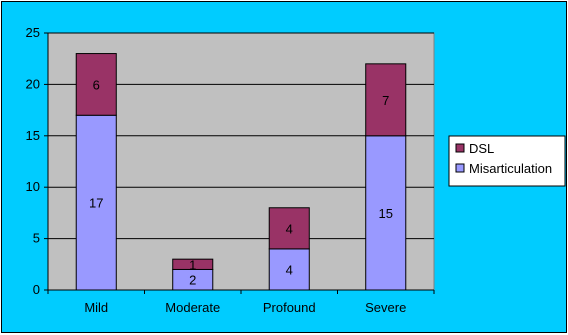 Image resolution: width=568 pixels, height=335 pixels. Describe the element at coordinates (33, 32) in the screenshot. I see `y-tick-label: 25` at that location.